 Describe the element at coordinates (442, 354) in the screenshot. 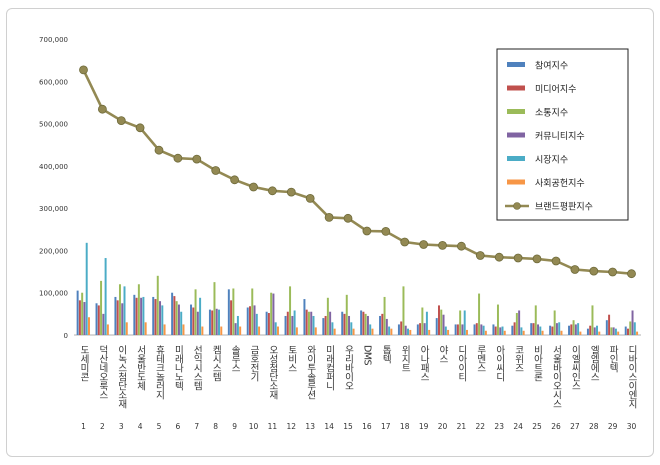

I see `category-label: 야스` at that location.